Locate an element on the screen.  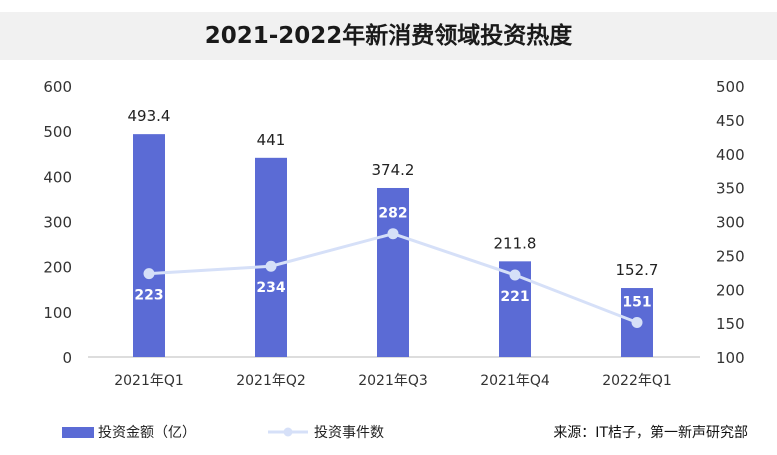
line-series is located at coordinates (393, 278).